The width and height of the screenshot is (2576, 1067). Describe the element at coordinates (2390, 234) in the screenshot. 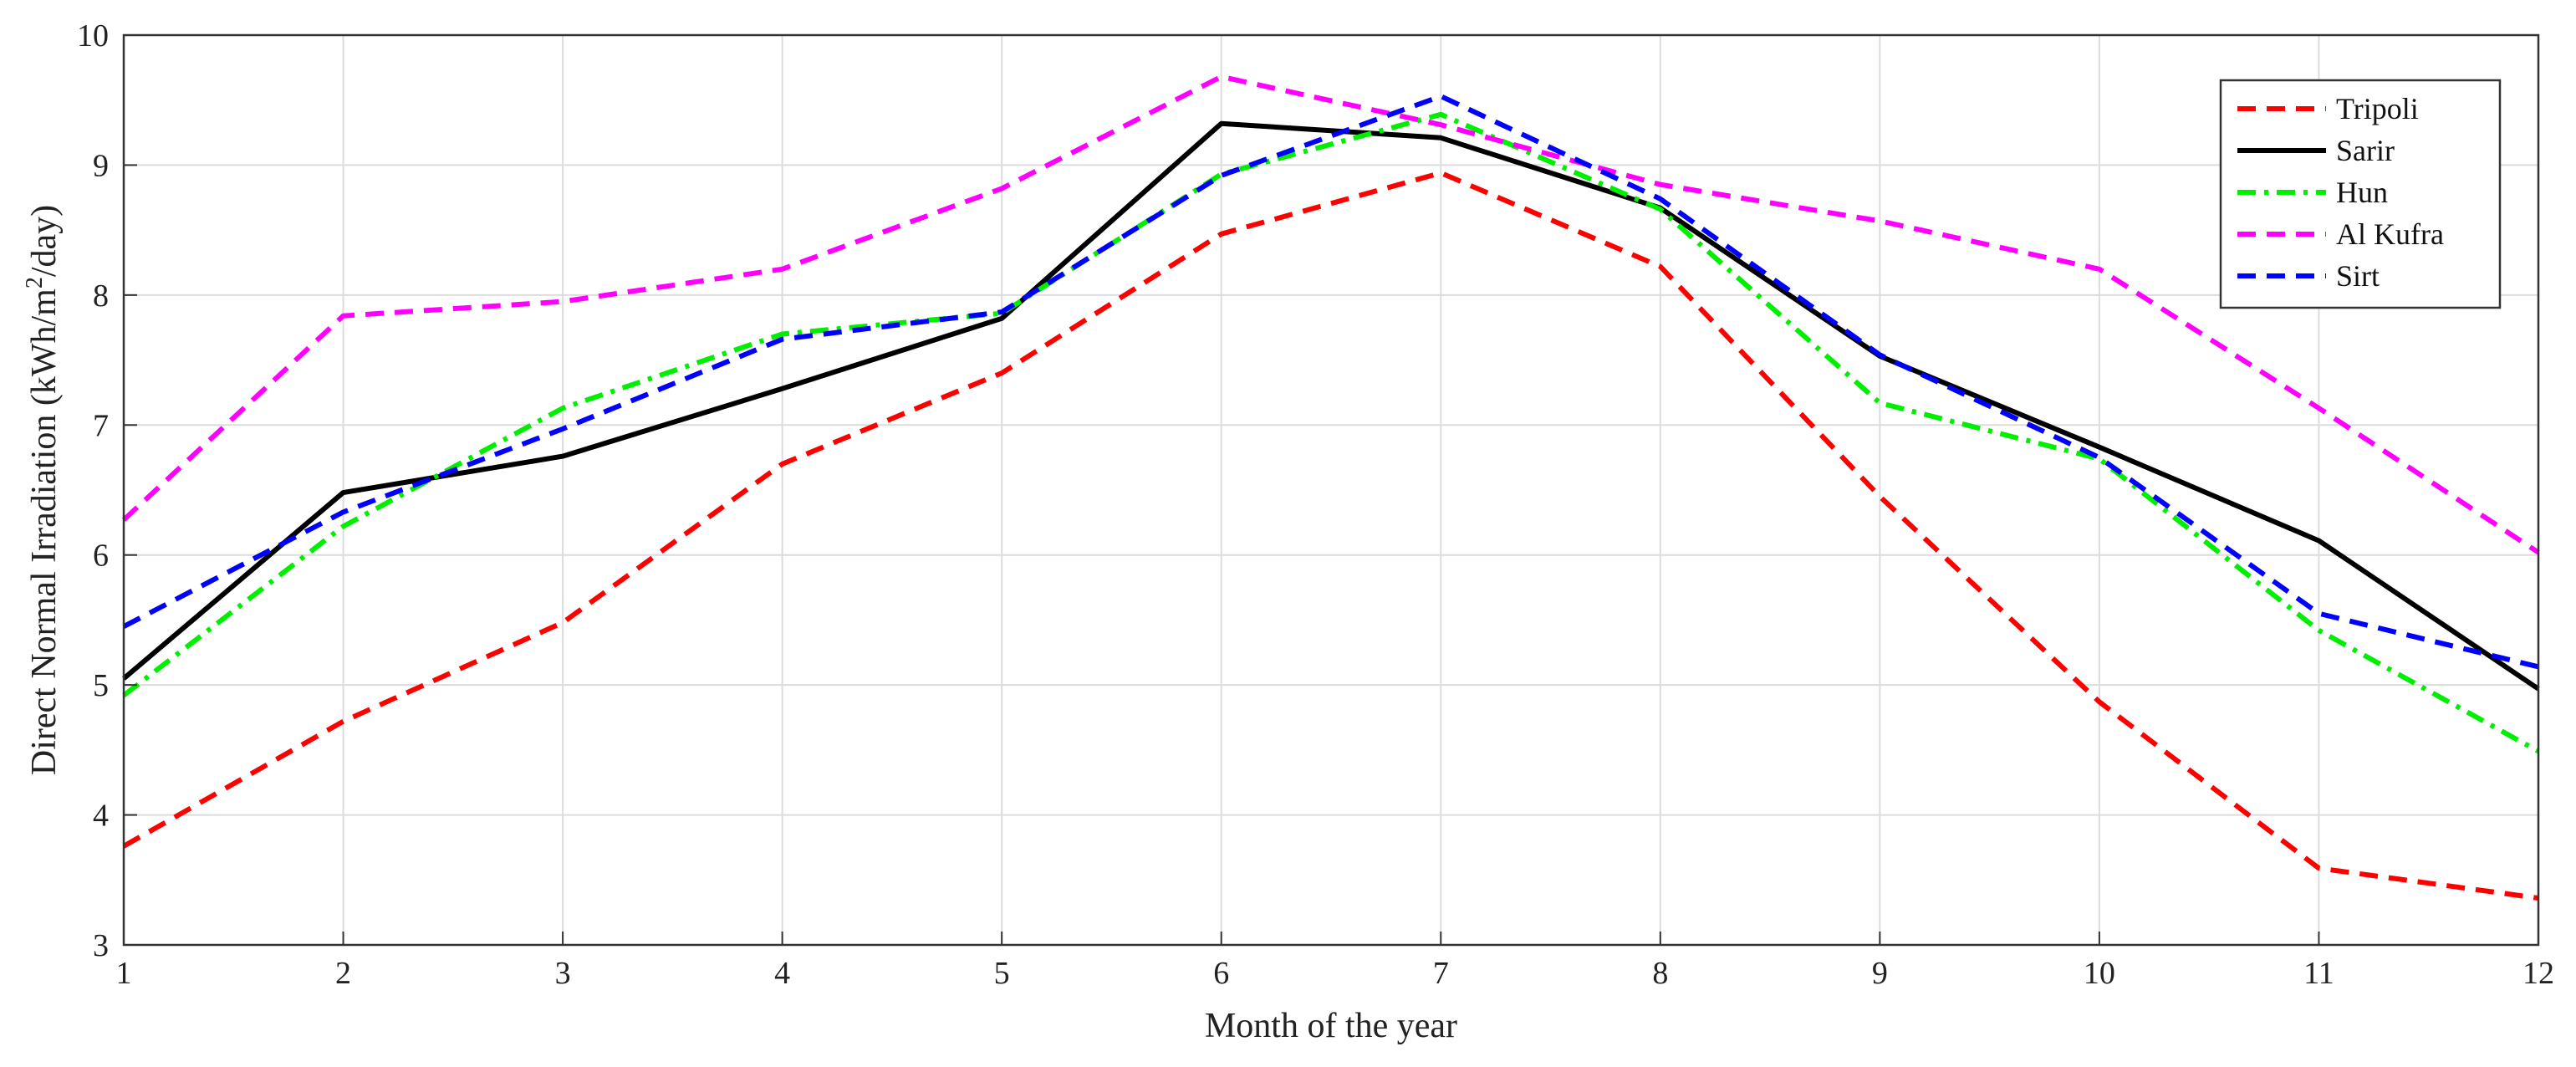

I see `legend-label-al-kufra: Al Kufra` at that location.